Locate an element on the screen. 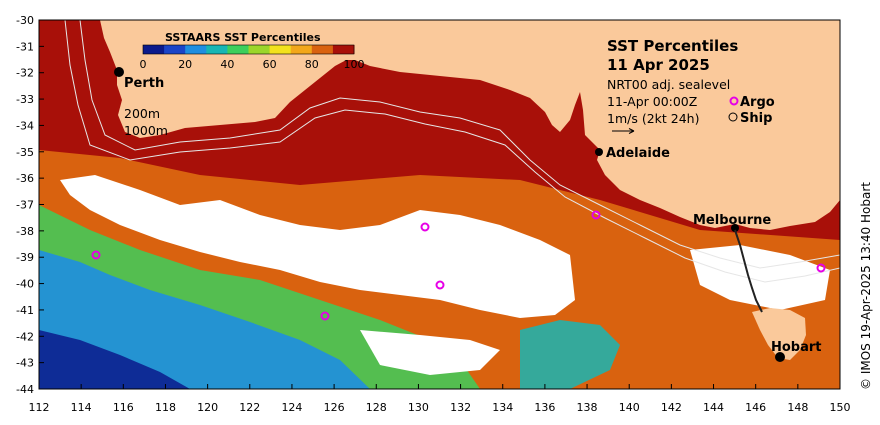 The image size is (880, 425). map-title: SST Percentiles is located at coordinates (672, 46).